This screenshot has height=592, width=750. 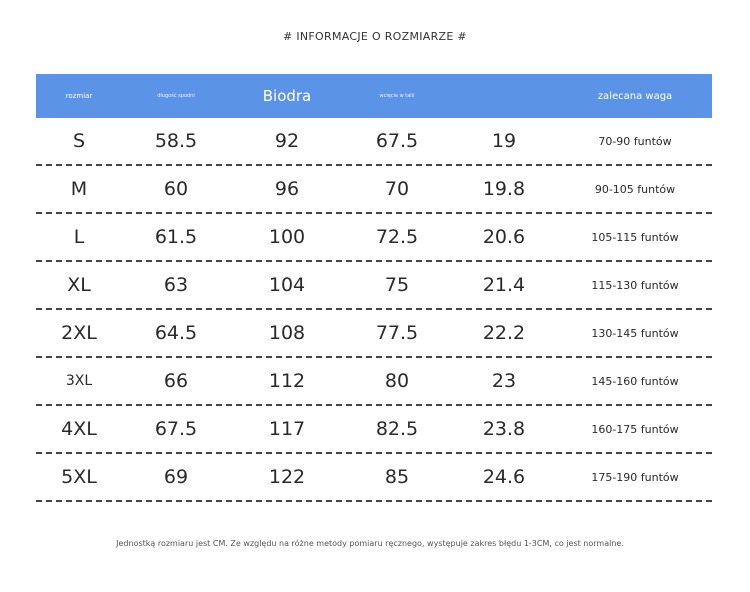 What do you see at coordinates (397, 96) in the screenshot?
I see `header-waist: wcięcie w talii` at bounding box center [397, 96].